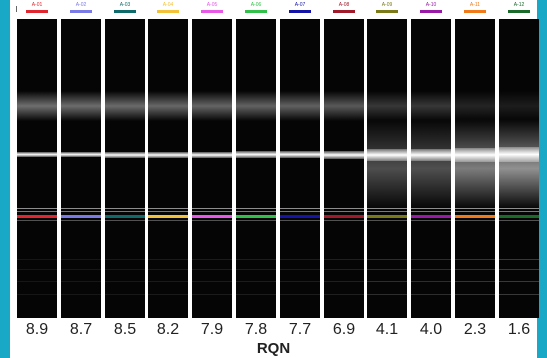 The height and width of the screenshot is (358, 547). I want to click on lane-header-a-12: A-12, so click(519, 10).